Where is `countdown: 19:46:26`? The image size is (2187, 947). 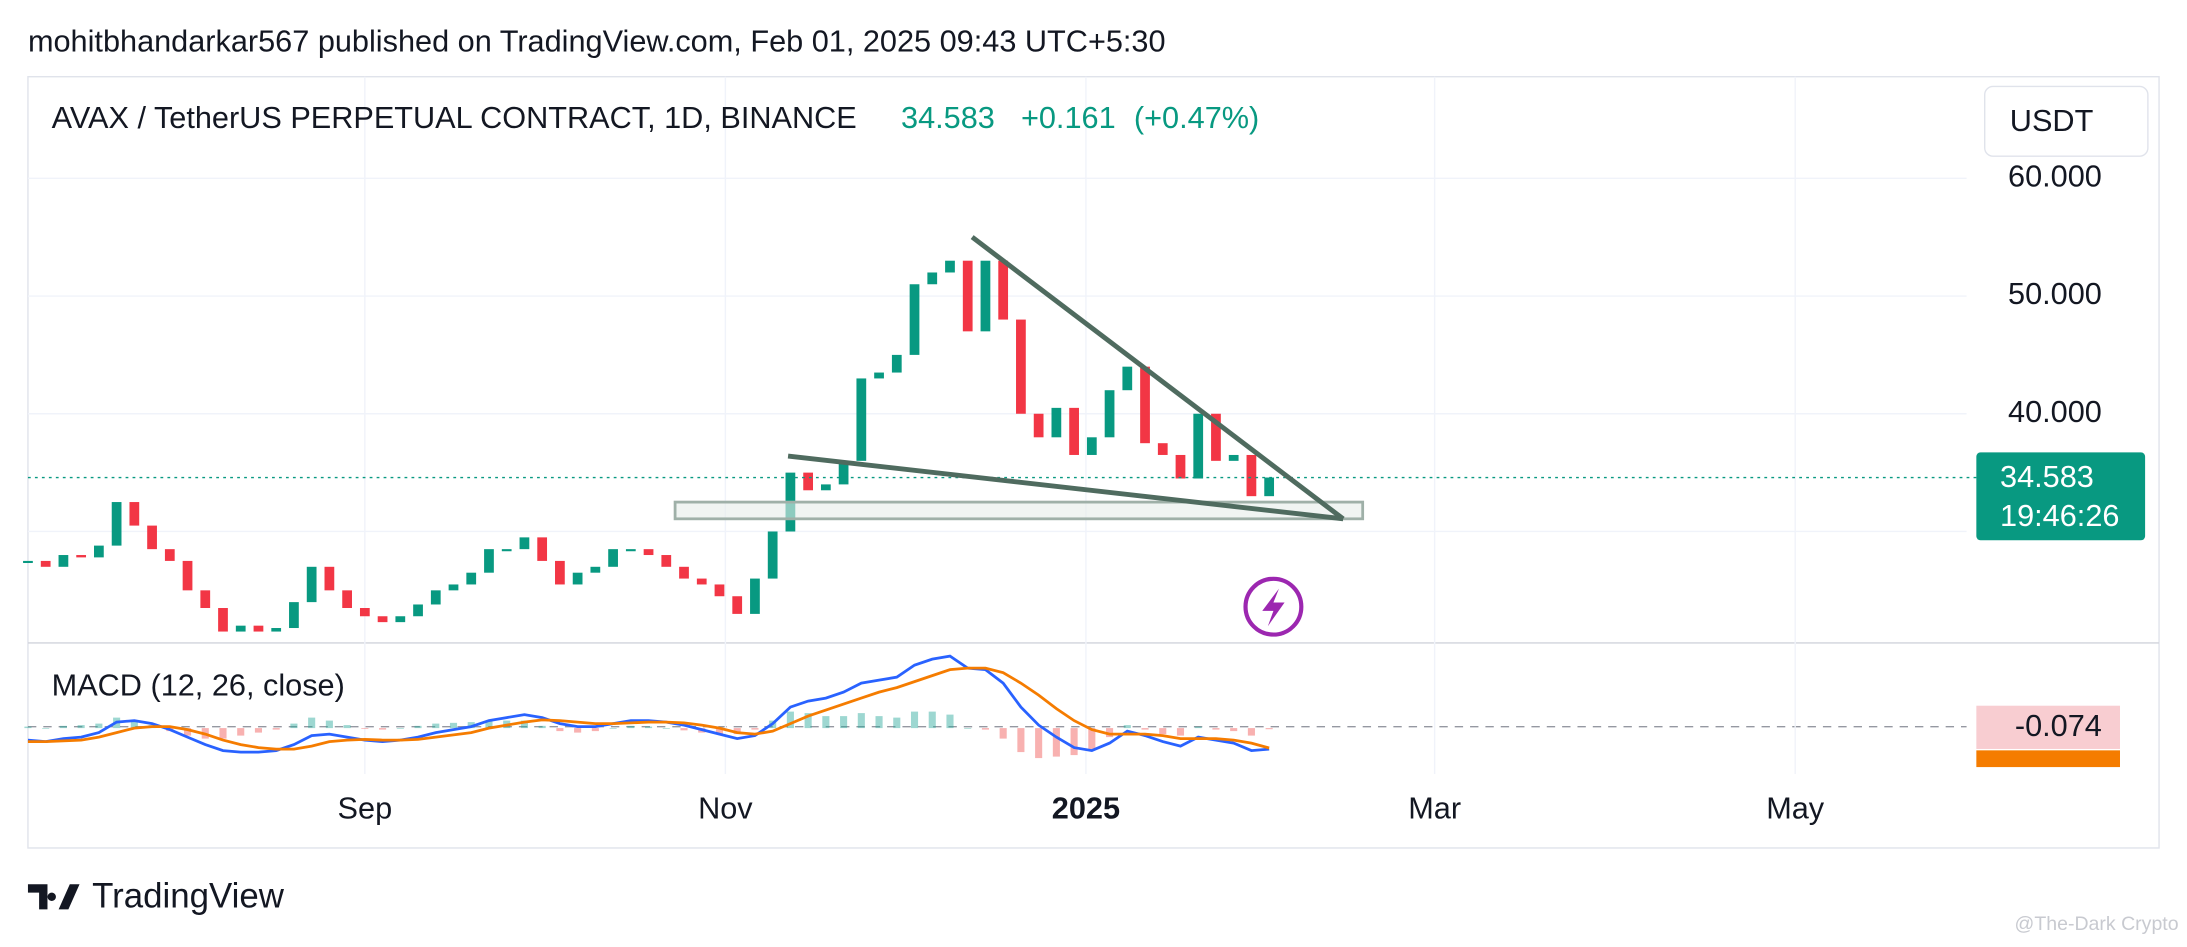 countdown: 19:46:26 is located at coordinates (2059, 515).